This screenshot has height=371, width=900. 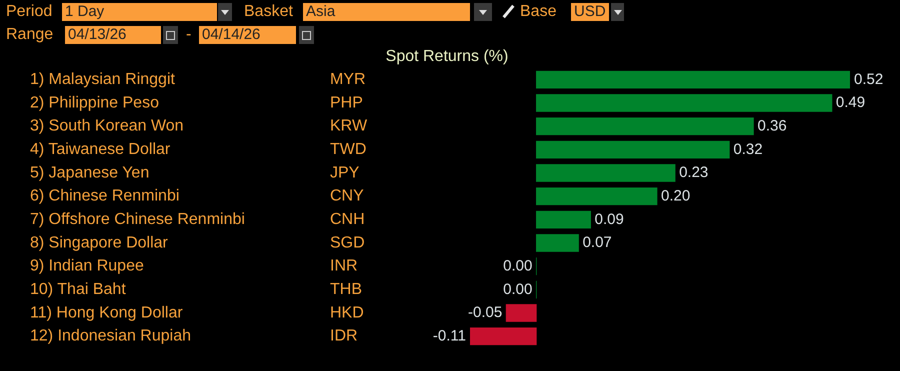 I want to click on data-label: 0.52, so click(x=869, y=79).